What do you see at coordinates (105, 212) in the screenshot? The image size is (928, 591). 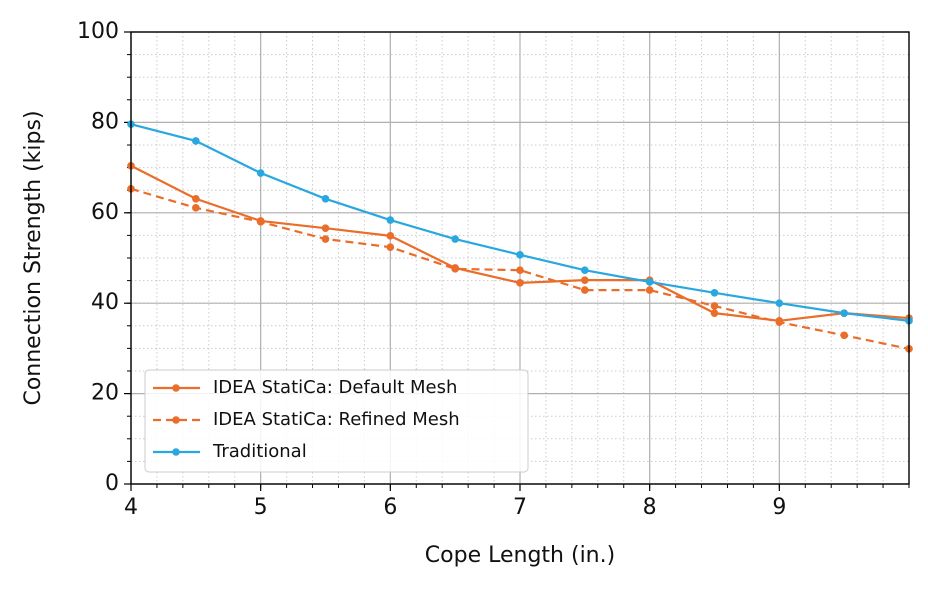 I see `y-tick-label: 60` at bounding box center [105, 212].